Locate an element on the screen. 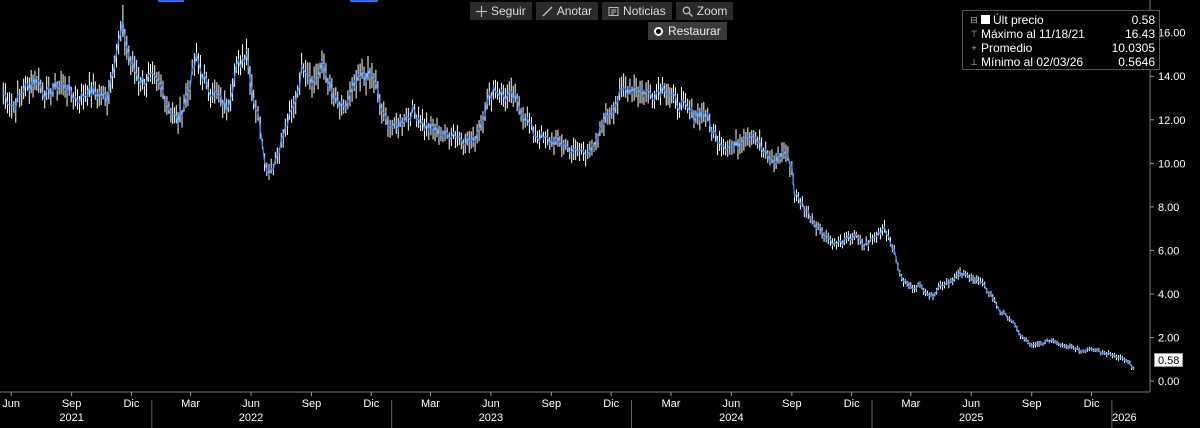 Image resolution: width=1200 pixels, height=428 pixels. x-year-label: 2022 is located at coordinates (251, 418).